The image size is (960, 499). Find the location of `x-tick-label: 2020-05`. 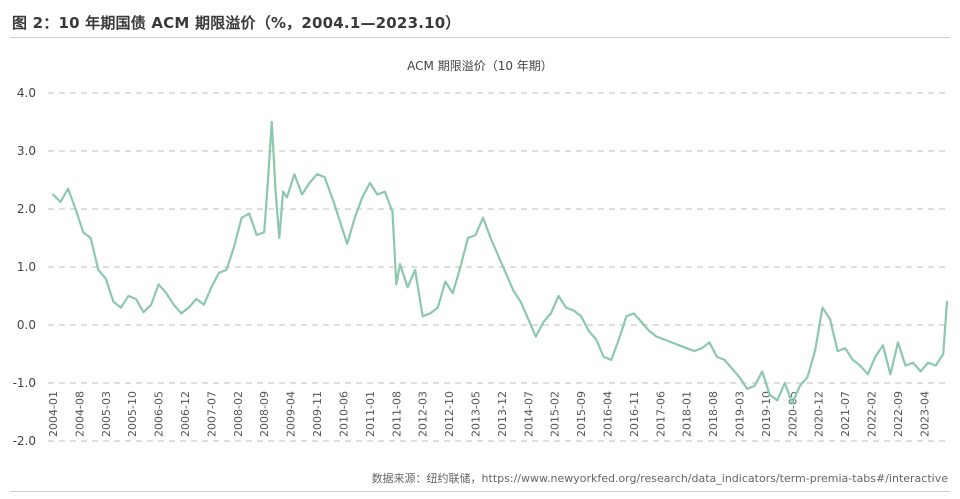

x-tick-label: 2020-05 is located at coordinates (792, 414).